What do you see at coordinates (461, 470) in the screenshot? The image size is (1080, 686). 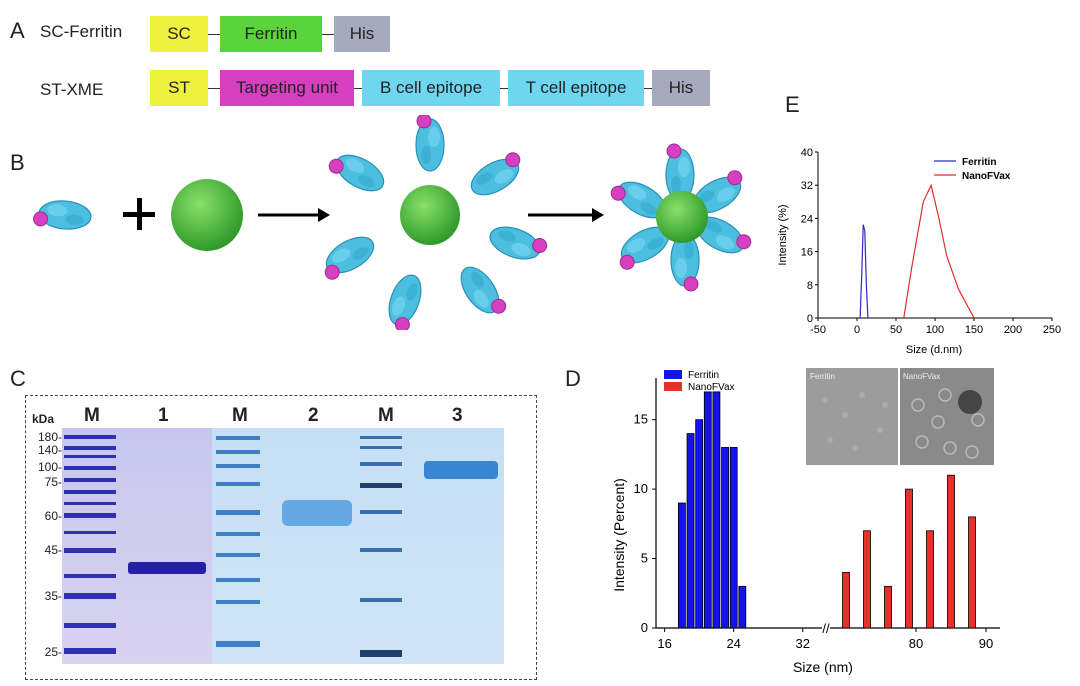 I see `gel3-sample-band` at bounding box center [461, 470].